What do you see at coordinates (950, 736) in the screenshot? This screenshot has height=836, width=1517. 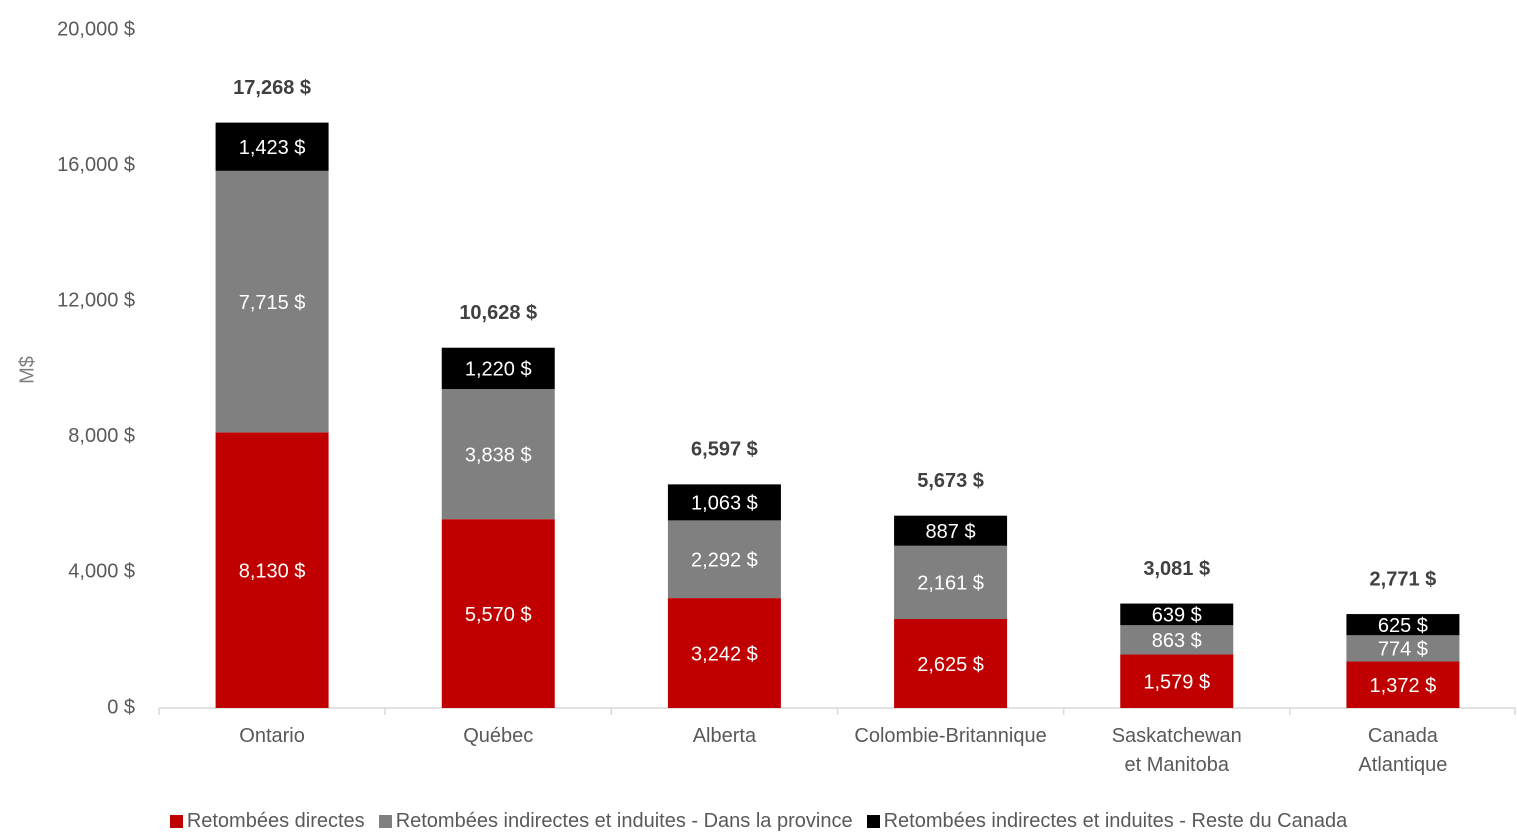 I see `x-tick-label: Colombie-Britannique` at bounding box center [950, 736].